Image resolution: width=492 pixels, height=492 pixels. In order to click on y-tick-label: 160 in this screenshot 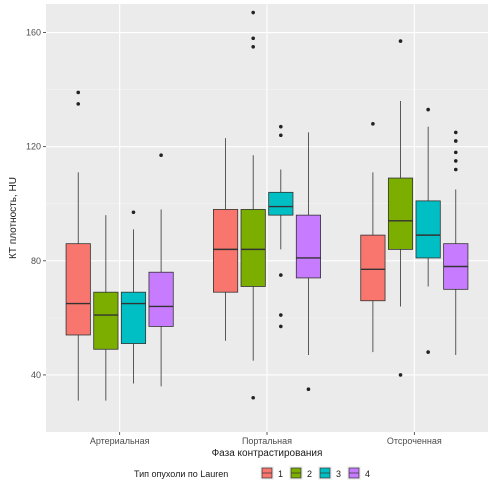, I will do `click(33, 33)`.